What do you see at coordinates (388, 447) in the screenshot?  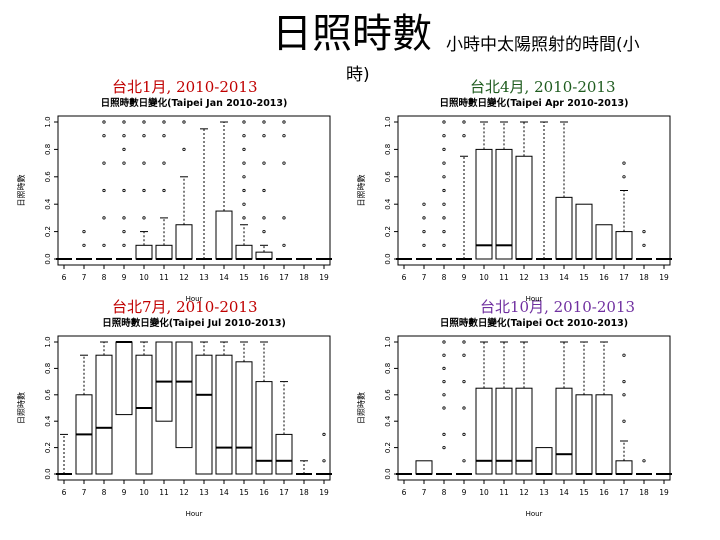 I see `y-tick-label: 0.2` at bounding box center [388, 447].